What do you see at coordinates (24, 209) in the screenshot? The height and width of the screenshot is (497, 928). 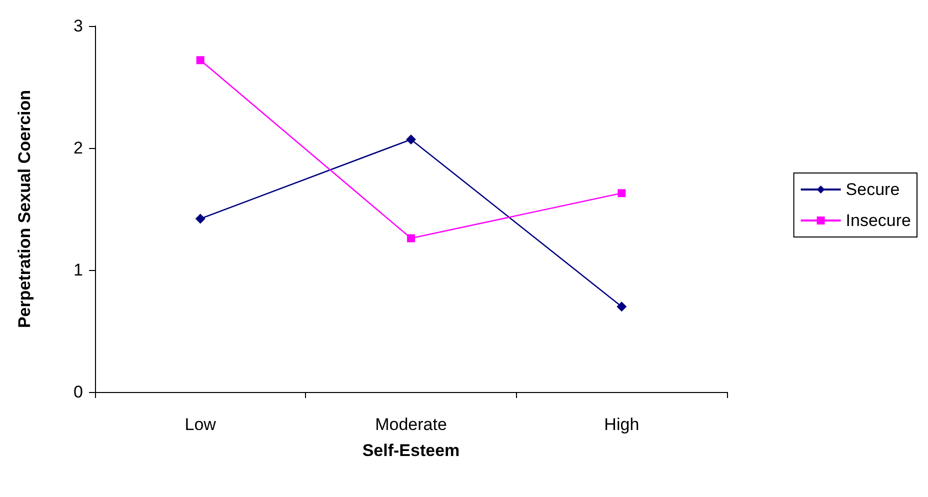 I see `y-axis-title: Perpetration Sexual Coercion` at bounding box center [24, 209].